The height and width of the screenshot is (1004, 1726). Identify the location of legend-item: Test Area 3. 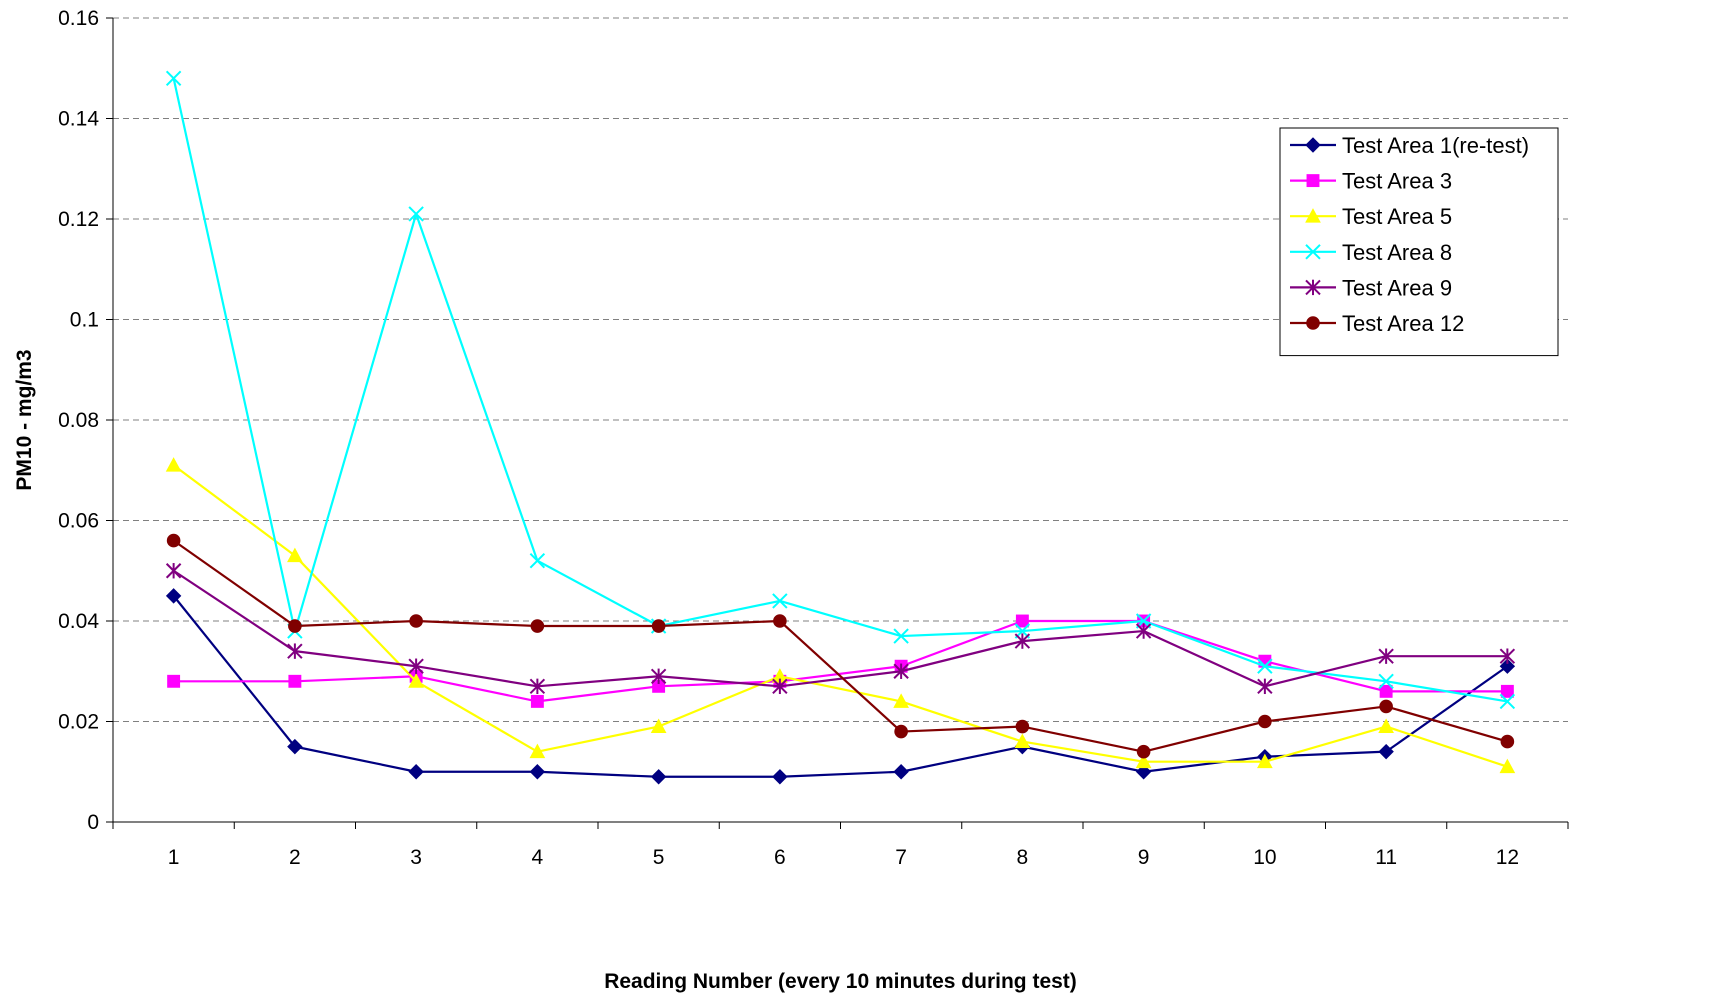
(1371, 181).